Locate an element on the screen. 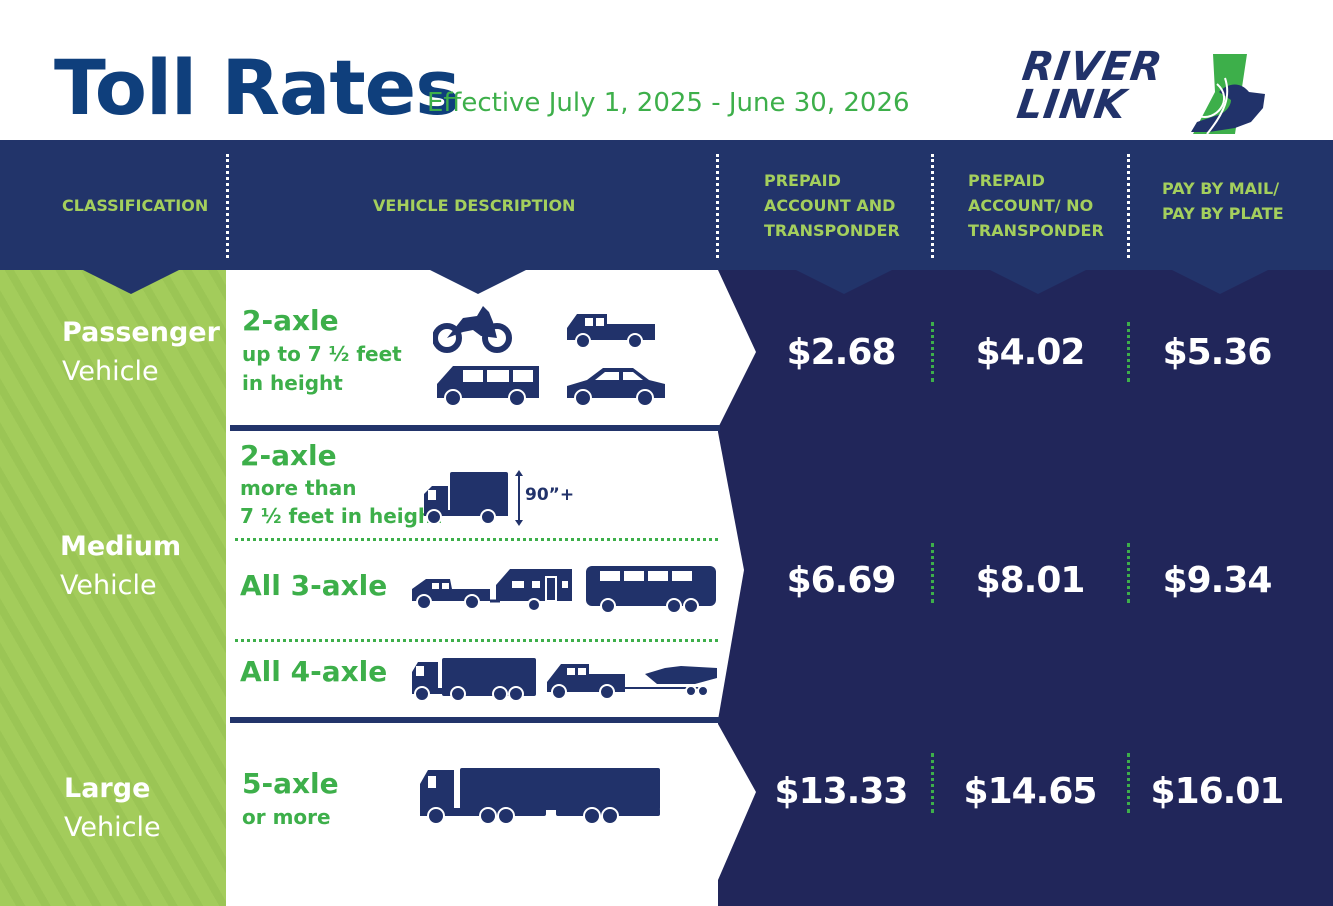  tractor-trailer-4axle-icon is located at coordinates (474, 680).